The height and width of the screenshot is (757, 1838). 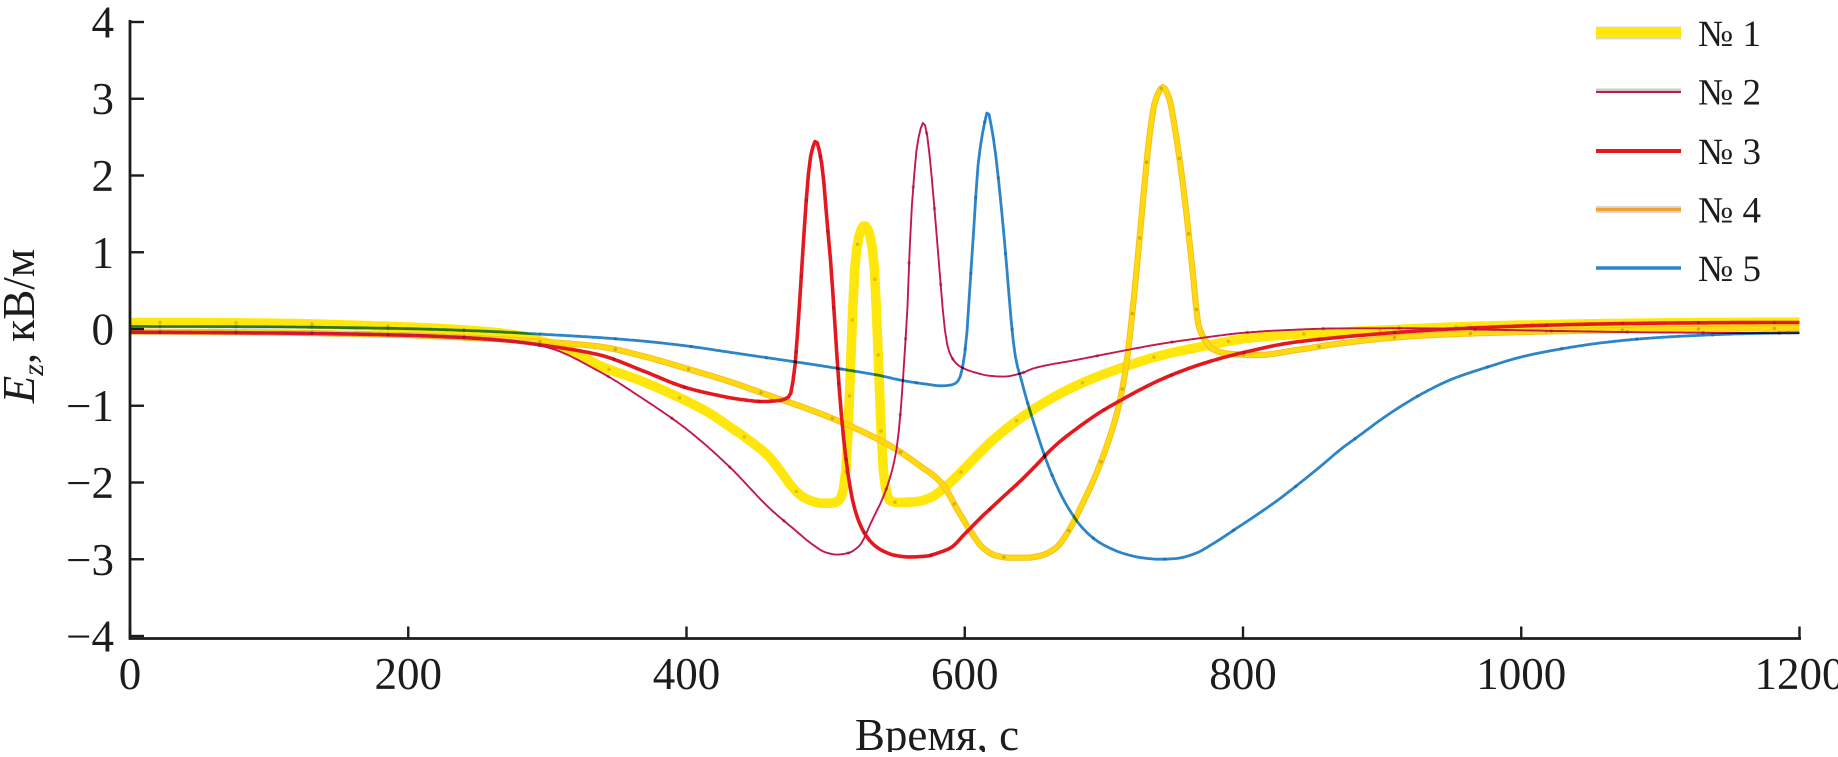 I want to click on svg-text: 200, so click(x=408, y=674).